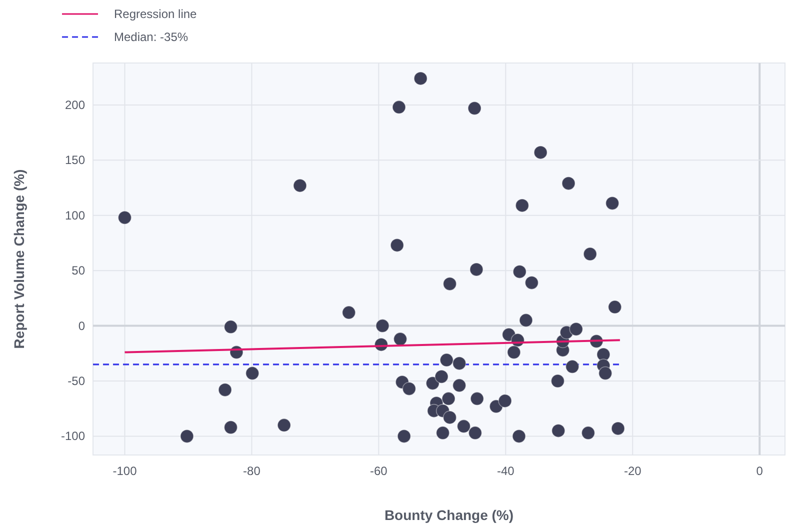 The height and width of the screenshot is (527, 789). Describe the element at coordinates (760, 471) in the screenshot. I see `x-tick-label: 0` at that location.